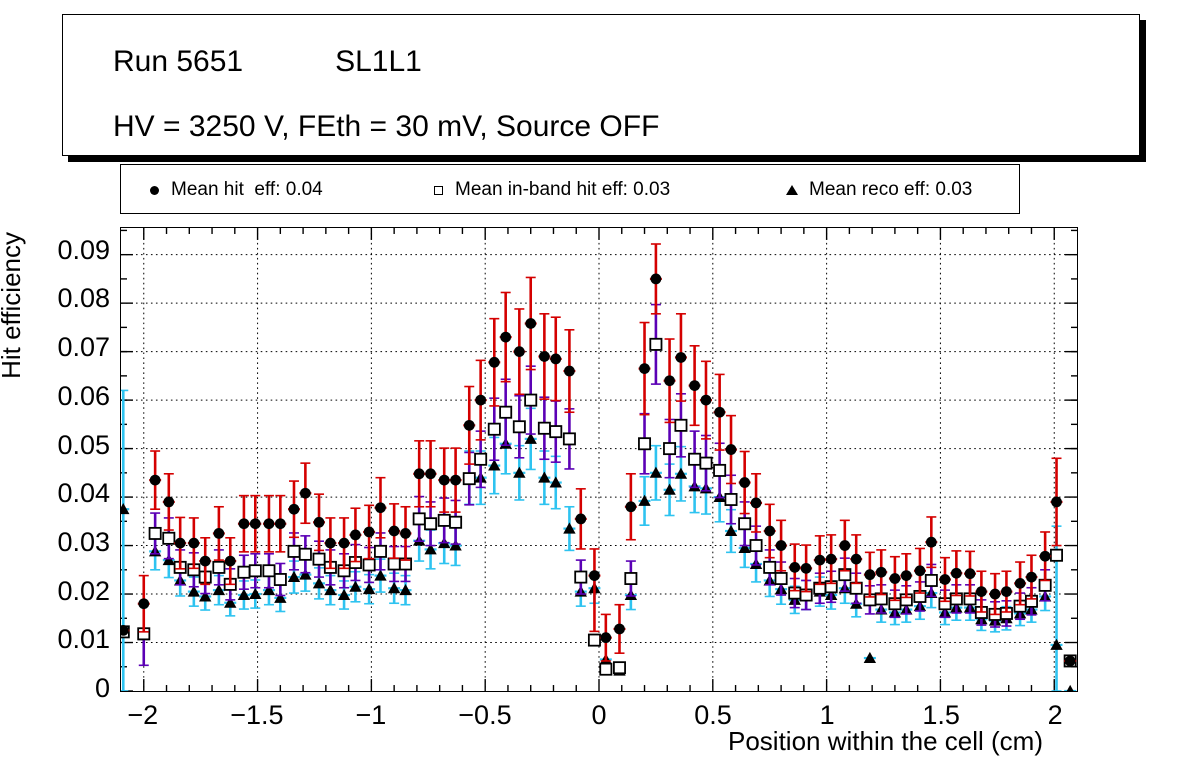  What do you see at coordinates (178, 61) in the screenshot?
I see `run-label: Run 5651` at bounding box center [178, 61].